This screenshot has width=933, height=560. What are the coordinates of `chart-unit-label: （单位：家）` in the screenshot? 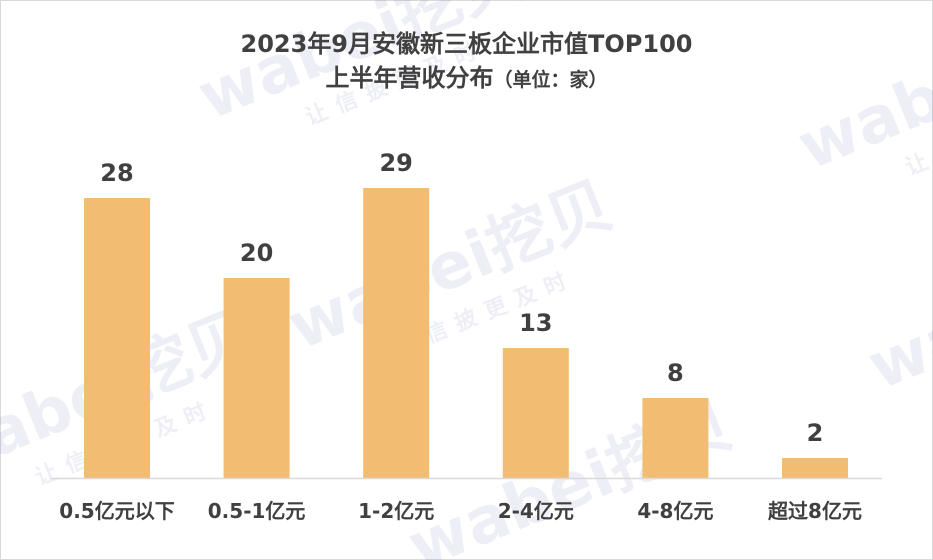 It's located at (550, 80).